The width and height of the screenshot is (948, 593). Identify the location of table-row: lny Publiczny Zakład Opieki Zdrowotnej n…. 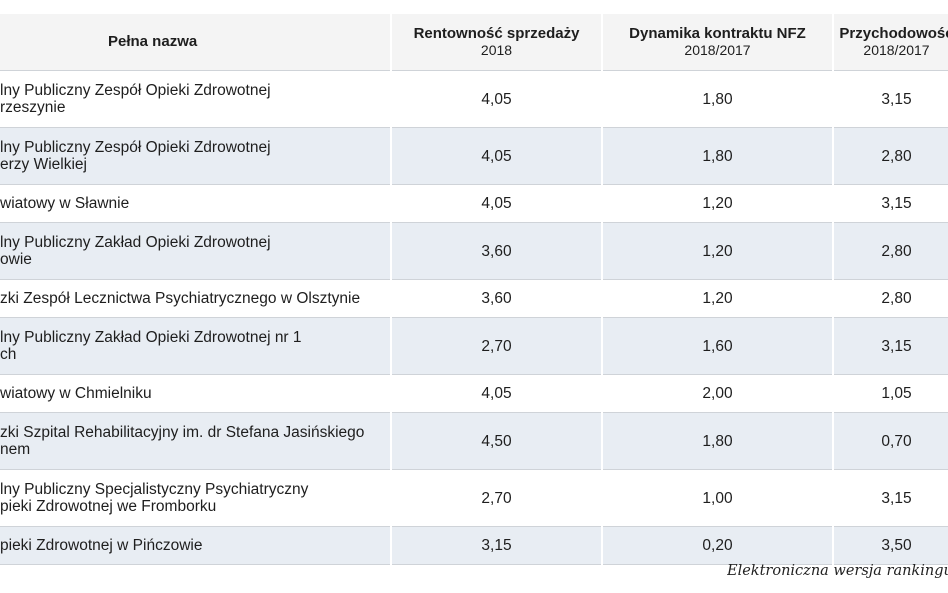
(474, 346).